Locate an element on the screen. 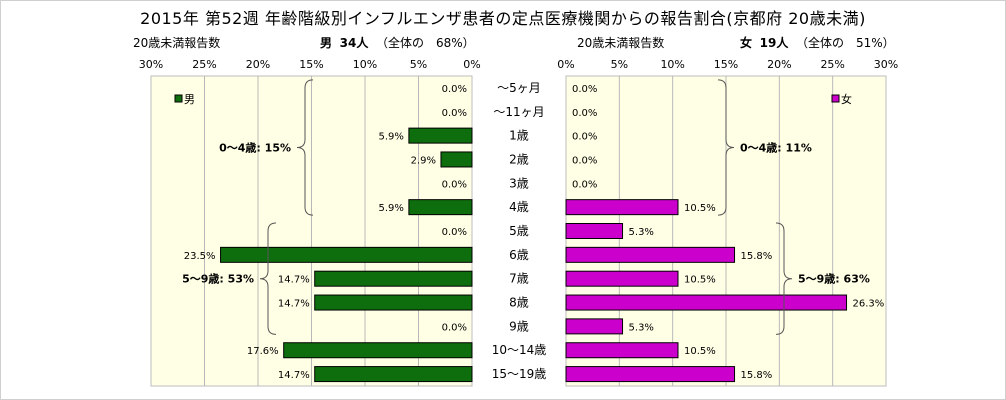 The image size is (1006, 400). right-group-count: 19人 is located at coordinates (774, 43).